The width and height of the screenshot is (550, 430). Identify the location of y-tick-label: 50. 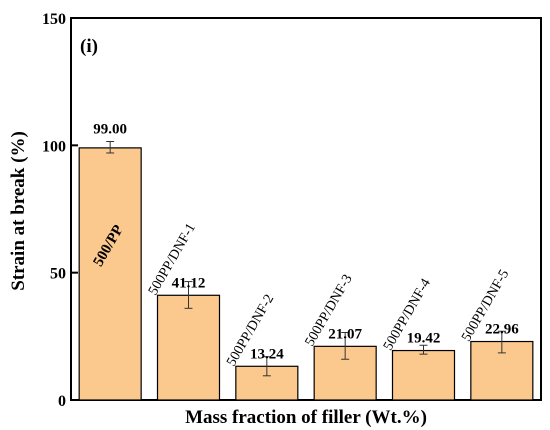
(58, 274).